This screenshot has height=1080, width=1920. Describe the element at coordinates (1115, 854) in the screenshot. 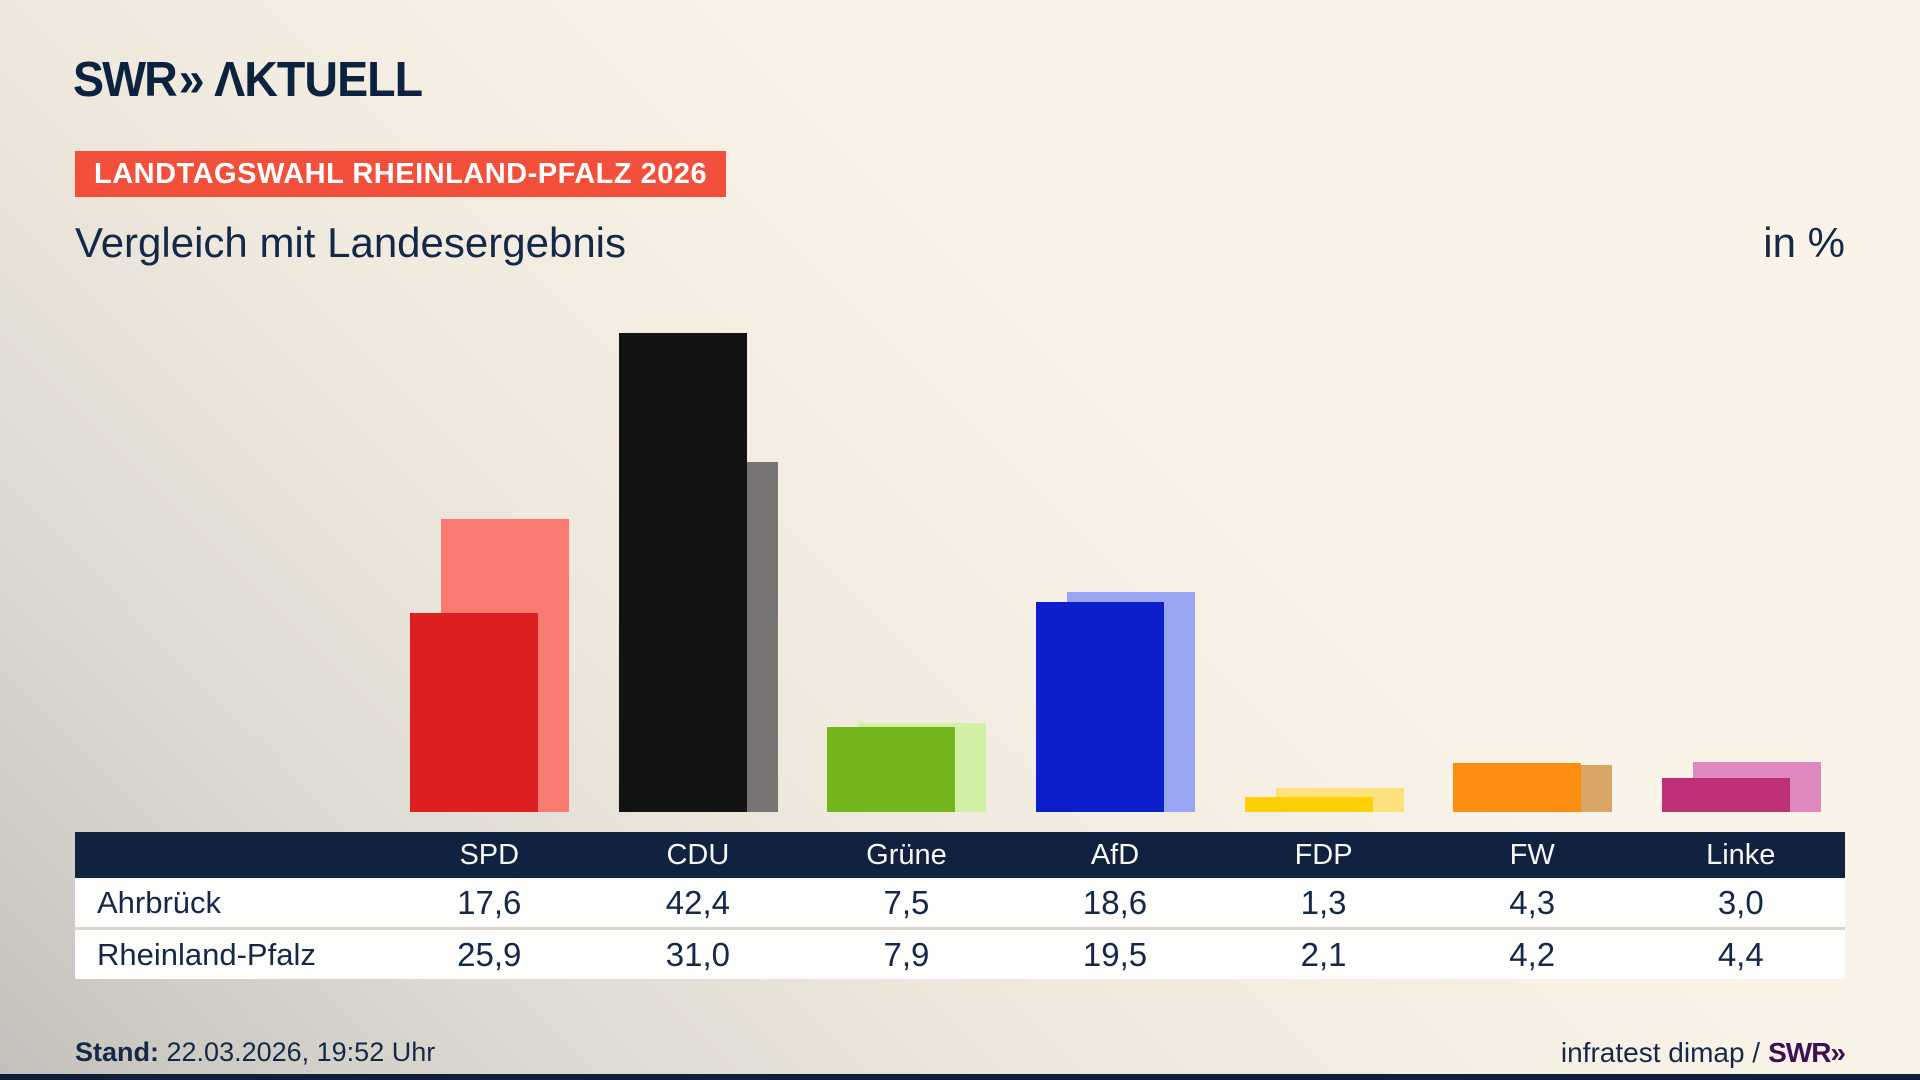

I see `column-header-afd: AfD` at that location.